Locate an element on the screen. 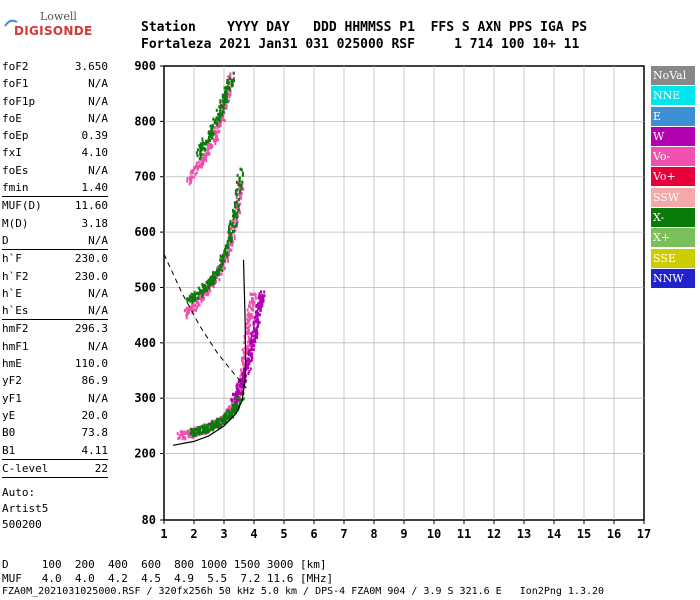 The image size is (700, 600). param-value: 230.0 is located at coordinates (91, 276).